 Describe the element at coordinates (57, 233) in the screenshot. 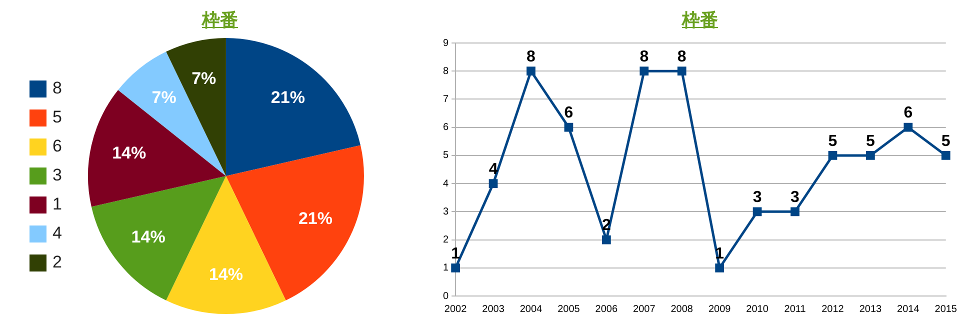

I see `legend-label: 4` at that location.